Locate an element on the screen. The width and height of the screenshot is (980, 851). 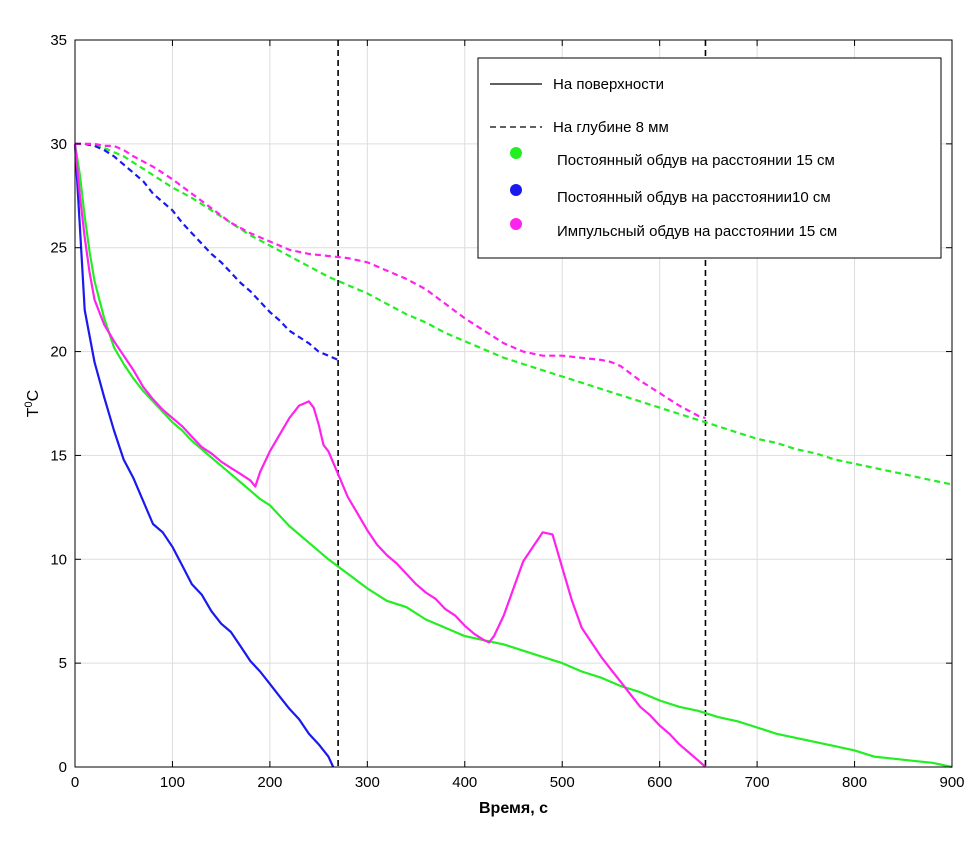
legend-label: Постоянный обдув на расстоянии 15 см is located at coordinates (696, 160).